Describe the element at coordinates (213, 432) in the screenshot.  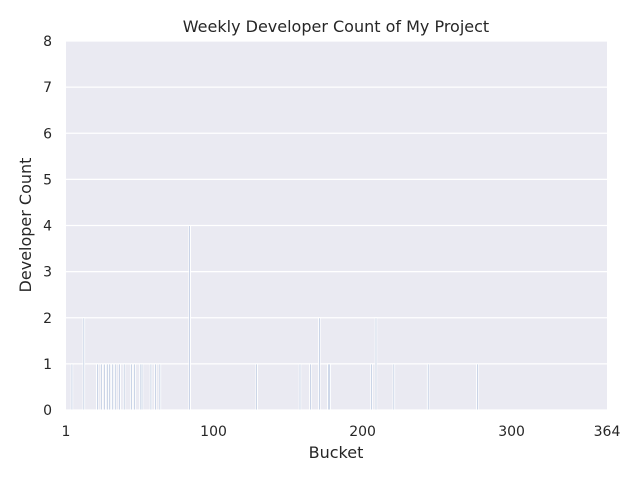
I see `x-tick-label: 100` at that location.